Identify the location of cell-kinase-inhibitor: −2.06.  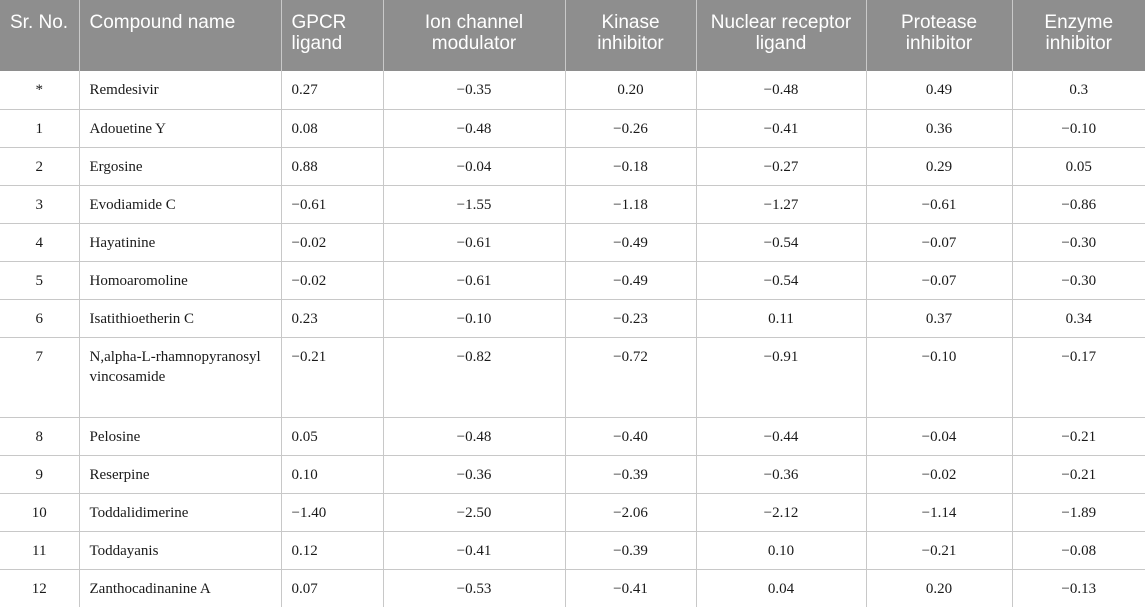
(631, 512).